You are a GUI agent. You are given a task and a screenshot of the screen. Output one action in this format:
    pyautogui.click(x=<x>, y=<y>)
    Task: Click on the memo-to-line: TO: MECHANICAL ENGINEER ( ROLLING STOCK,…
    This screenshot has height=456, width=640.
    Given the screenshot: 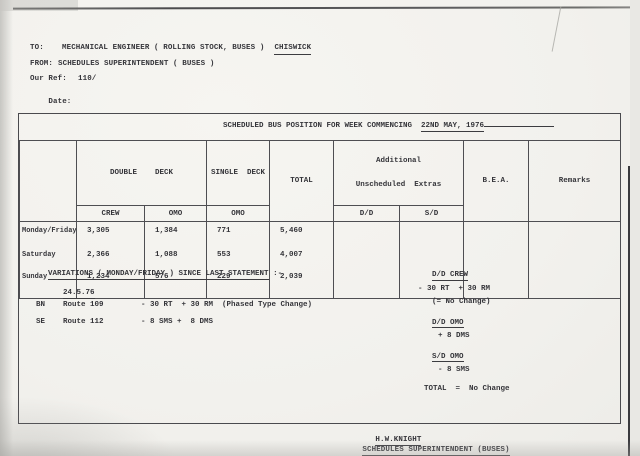 What is the action you would take?
    pyautogui.click(x=171, y=49)
    